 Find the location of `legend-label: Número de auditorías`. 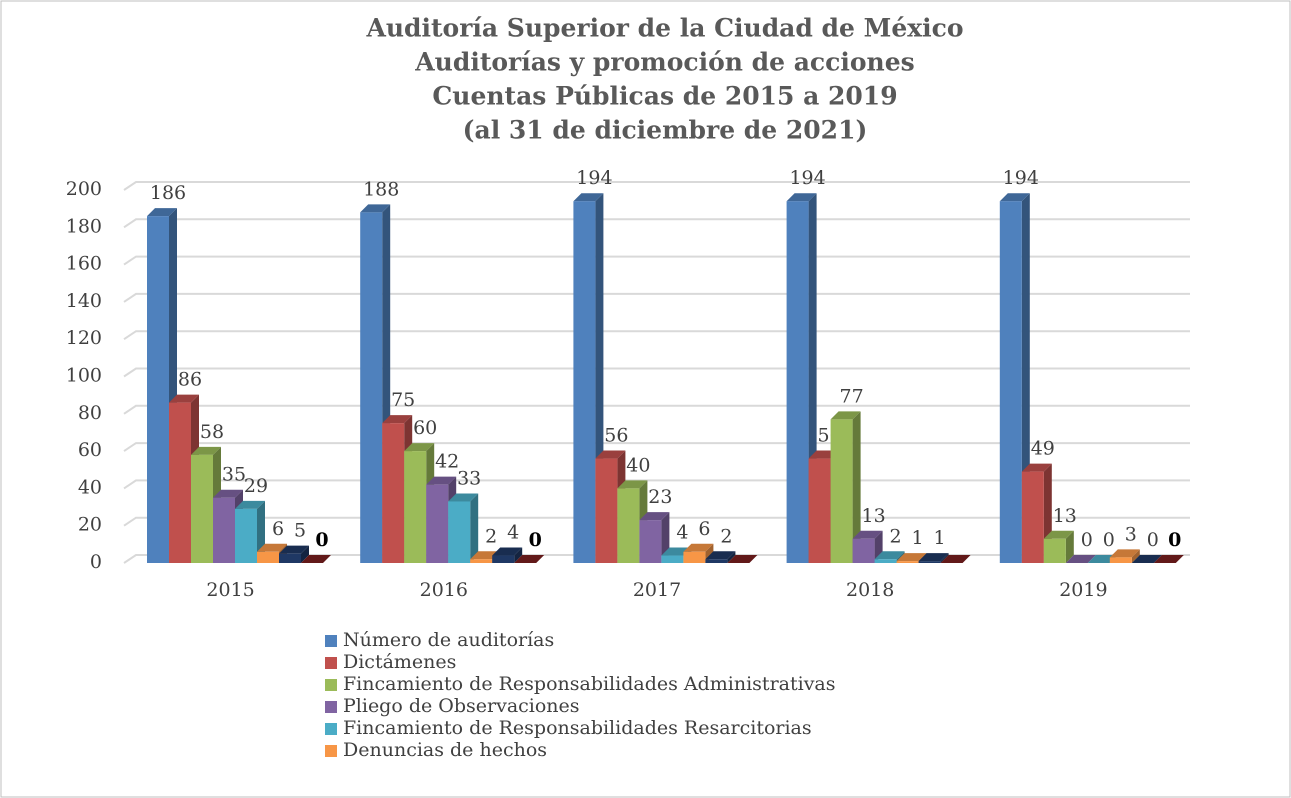

legend-label: Número de auditorías is located at coordinates (448, 640).